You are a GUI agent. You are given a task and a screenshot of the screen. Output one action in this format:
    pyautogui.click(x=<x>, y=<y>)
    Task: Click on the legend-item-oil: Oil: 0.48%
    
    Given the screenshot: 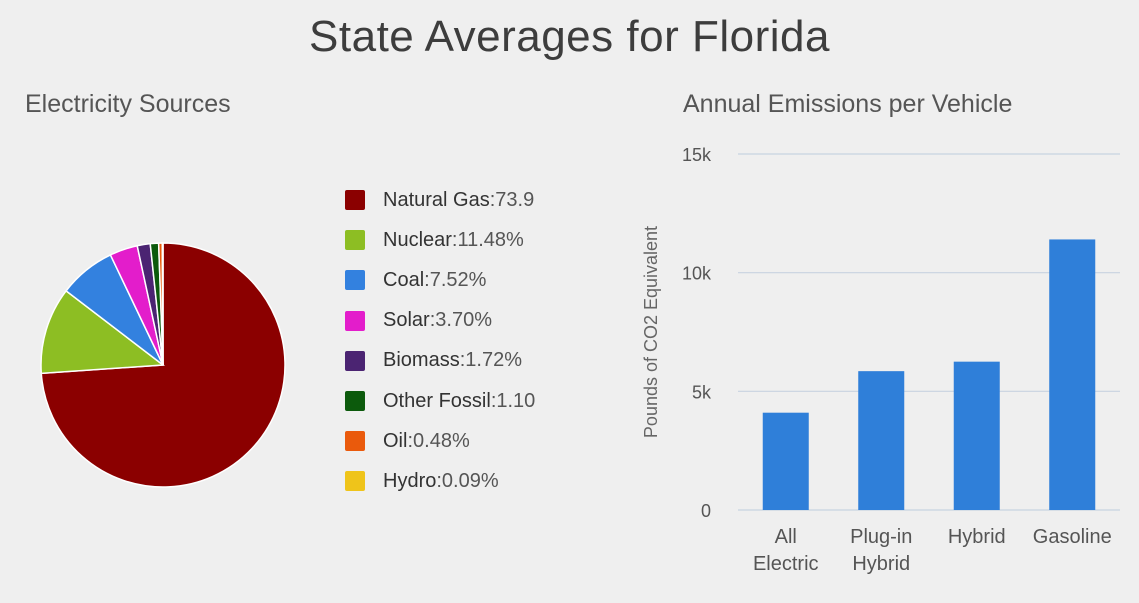 What is the action you would take?
    pyautogui.click(x=447, y=441)
    